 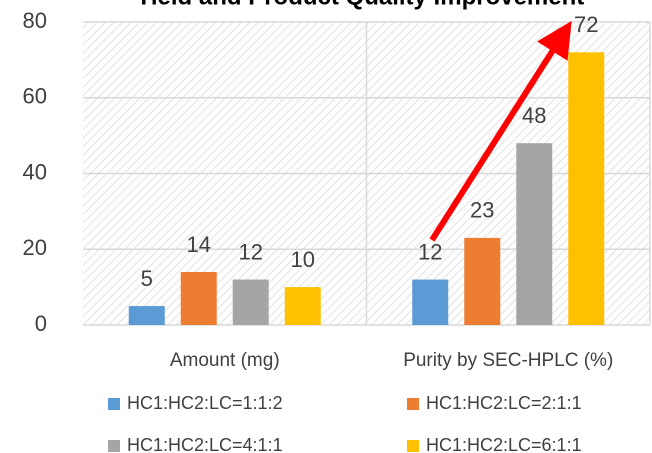 What do you see at coordinates (199, 244) in the screenshot?
I see `value-label: 14` at bounding box center [199, 244].